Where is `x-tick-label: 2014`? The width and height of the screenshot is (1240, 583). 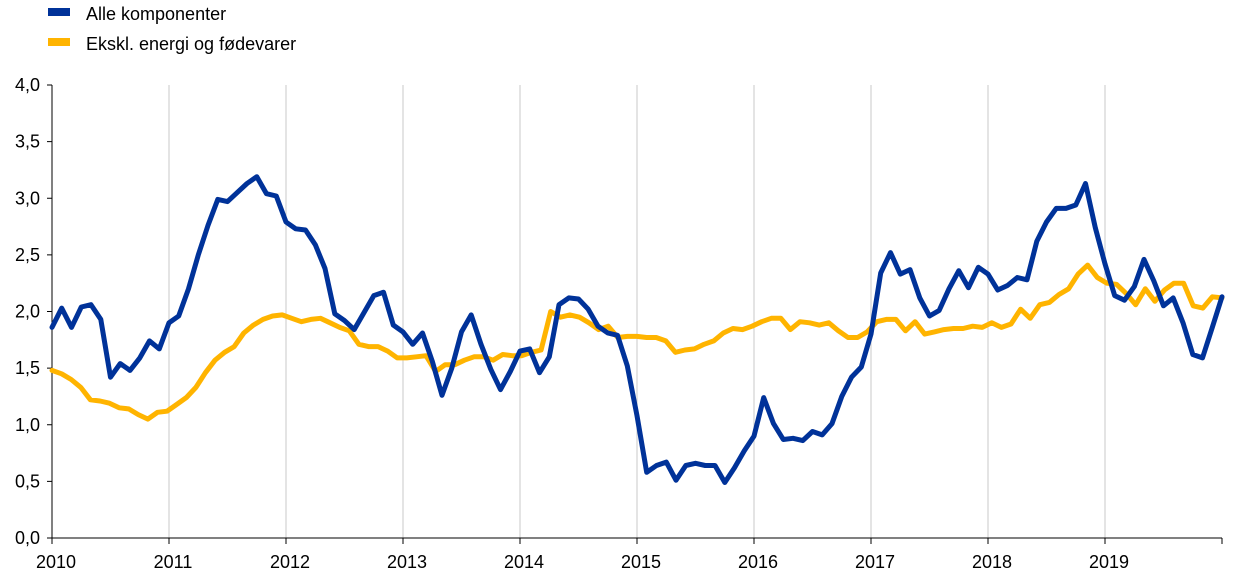
x-tick-label: 2014 is located at coordinates (524, 562).